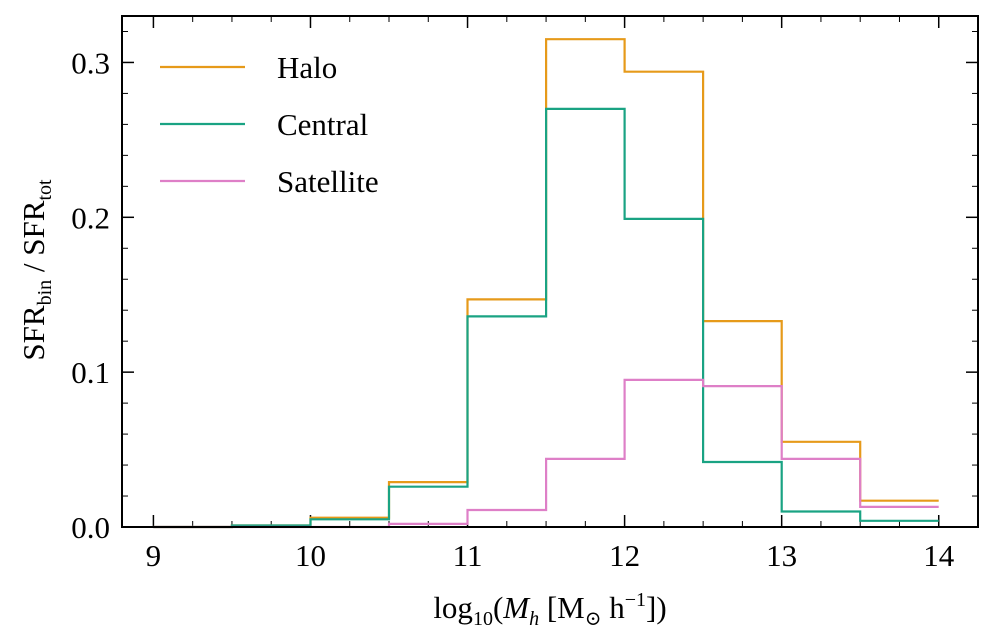 This screenshot has height=642, width=996. I want to click on y-tick-label: 0.1, so click(90, 372).